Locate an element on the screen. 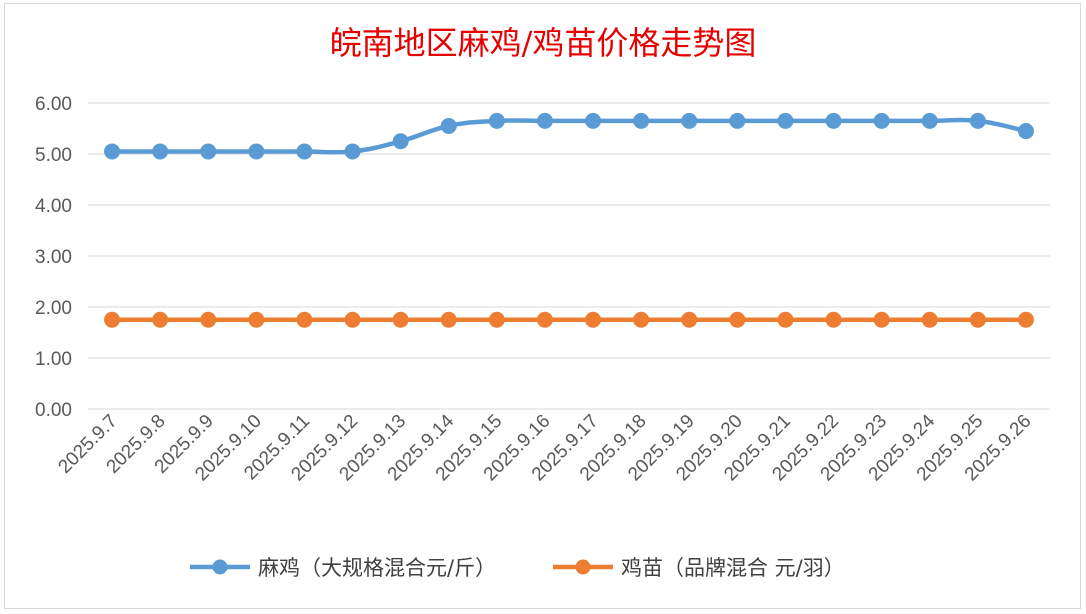 The height and width of the screenshot is (614, 1086). legend-item-0: 麻鸡（大规格混合元/斤） is located at coordinates (343, 568).